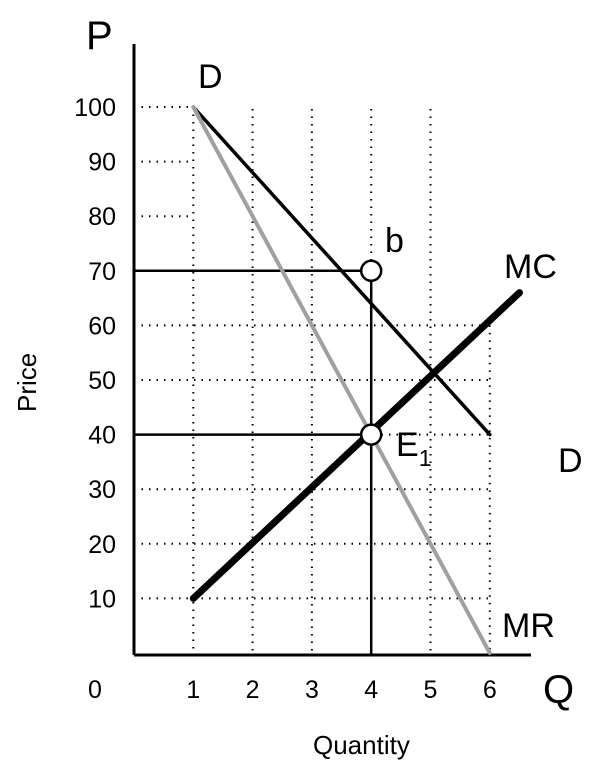 The image size is (590, 764). Describe the element at coordinates (102, 217) in the screenshot. I see `y-tick-label-80: 80` at that location.